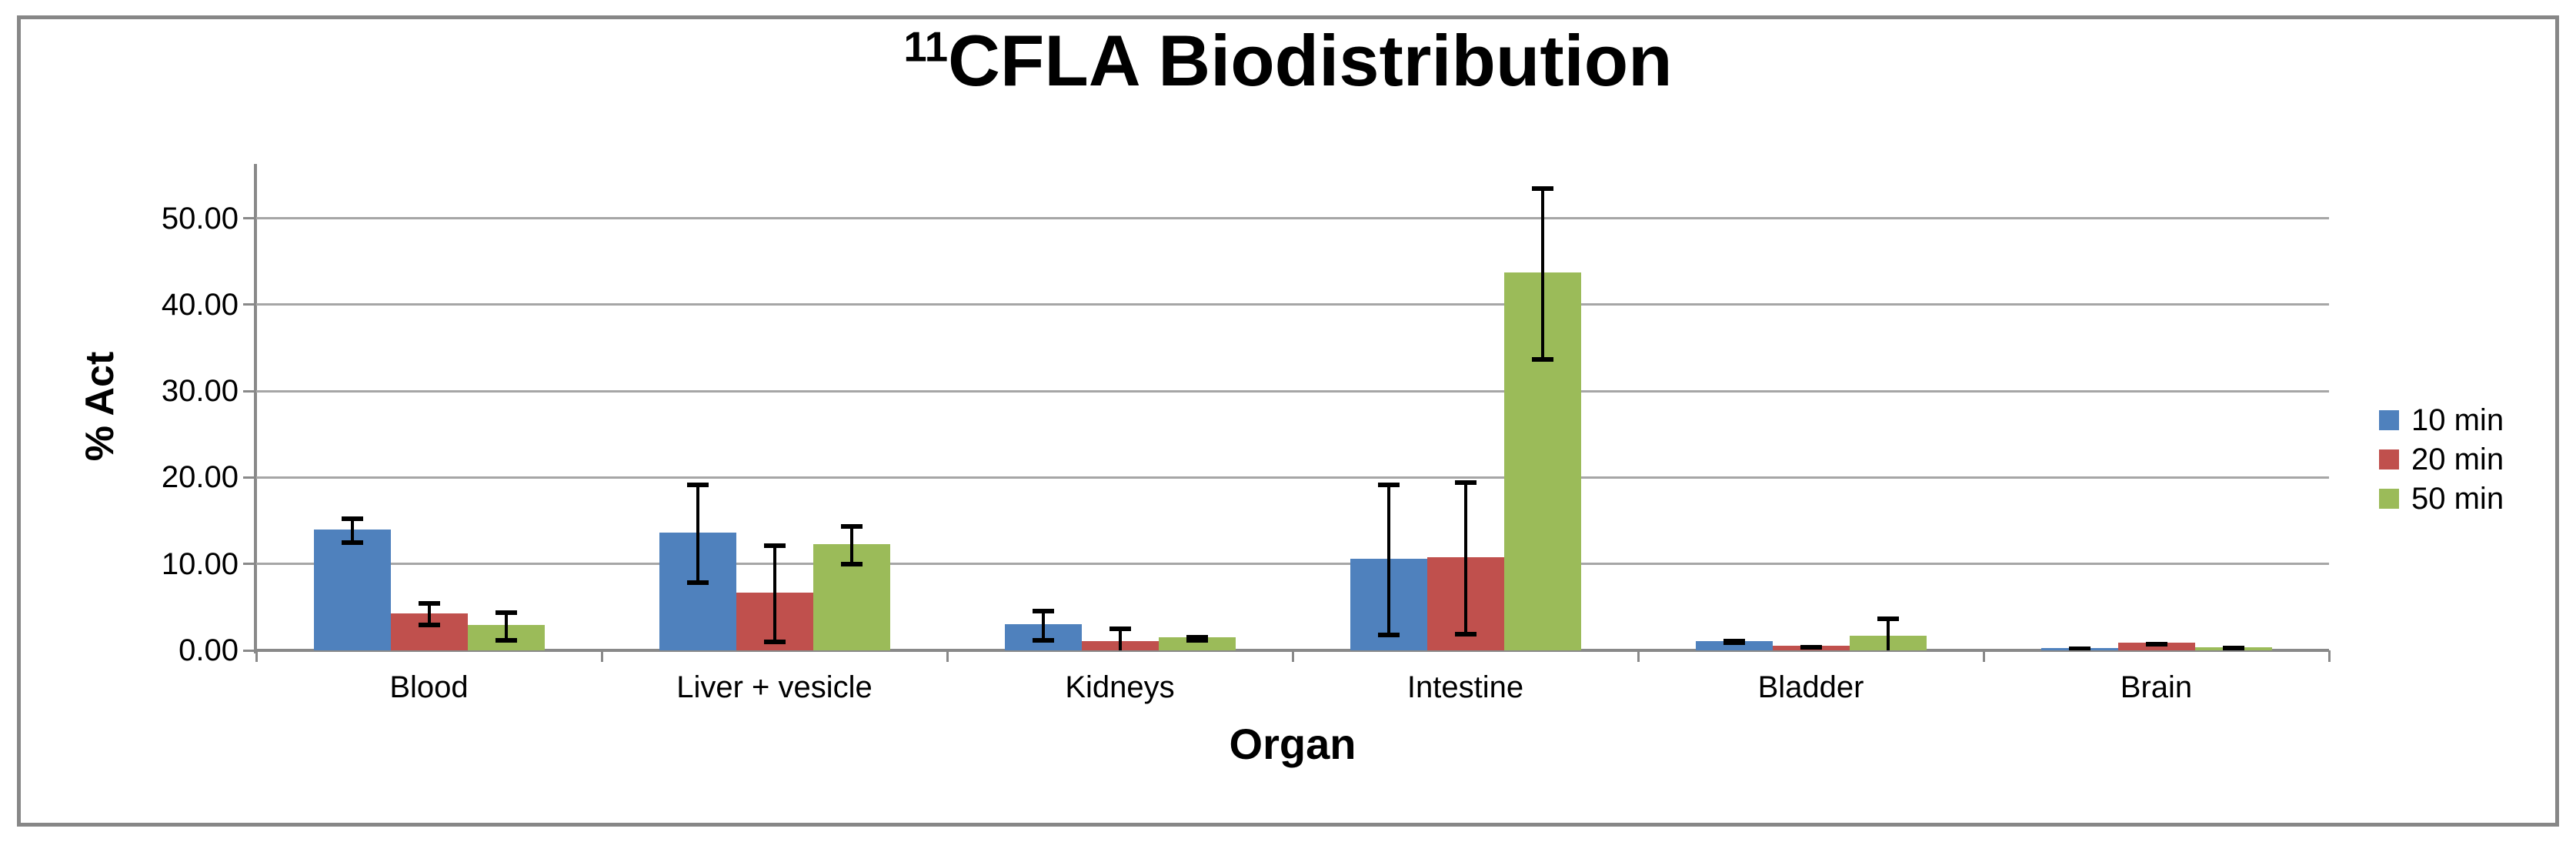  What do you see at coordinates (926, 47) in the screenshot?
I see `chart-title-superscript: 11` at bounding box center [926, 47].